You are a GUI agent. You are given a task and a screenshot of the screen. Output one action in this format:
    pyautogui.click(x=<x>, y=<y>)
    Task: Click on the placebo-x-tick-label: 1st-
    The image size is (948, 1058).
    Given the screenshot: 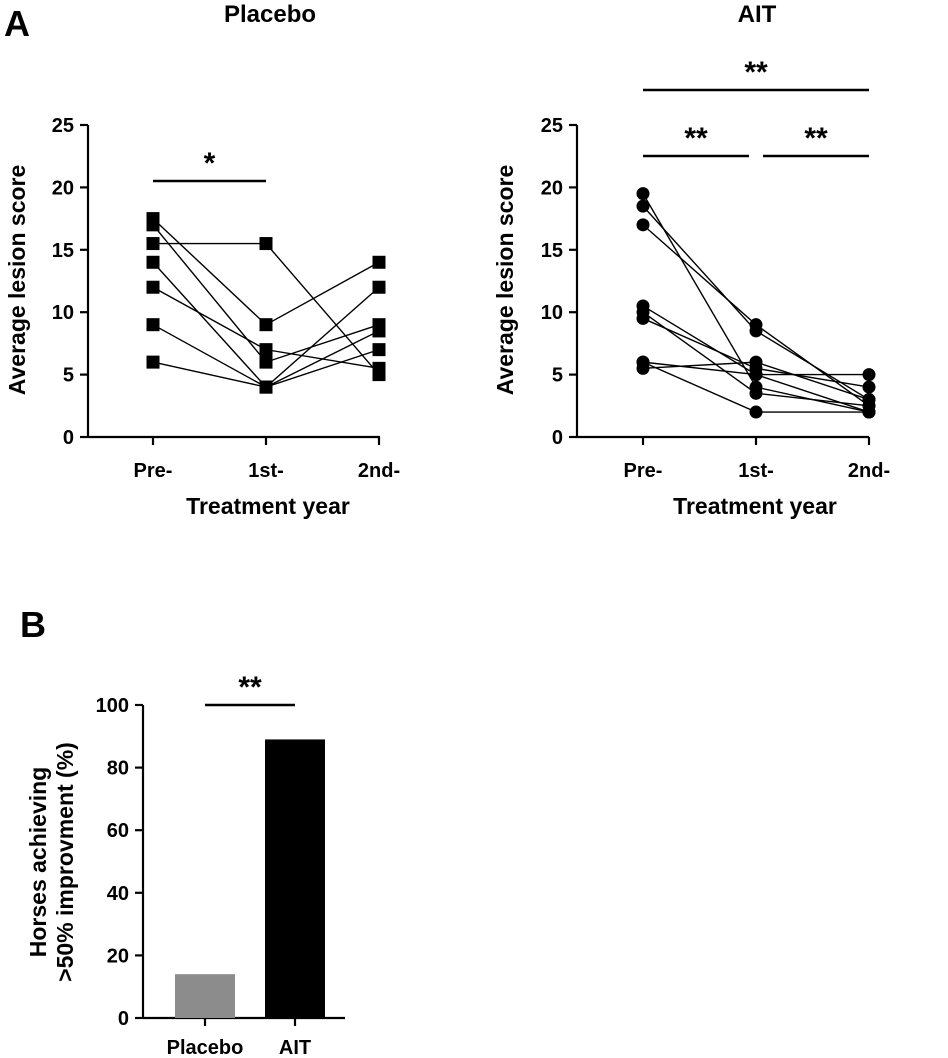 What is the action you would take?
    pyautogui.click(x=266, y=471)
    